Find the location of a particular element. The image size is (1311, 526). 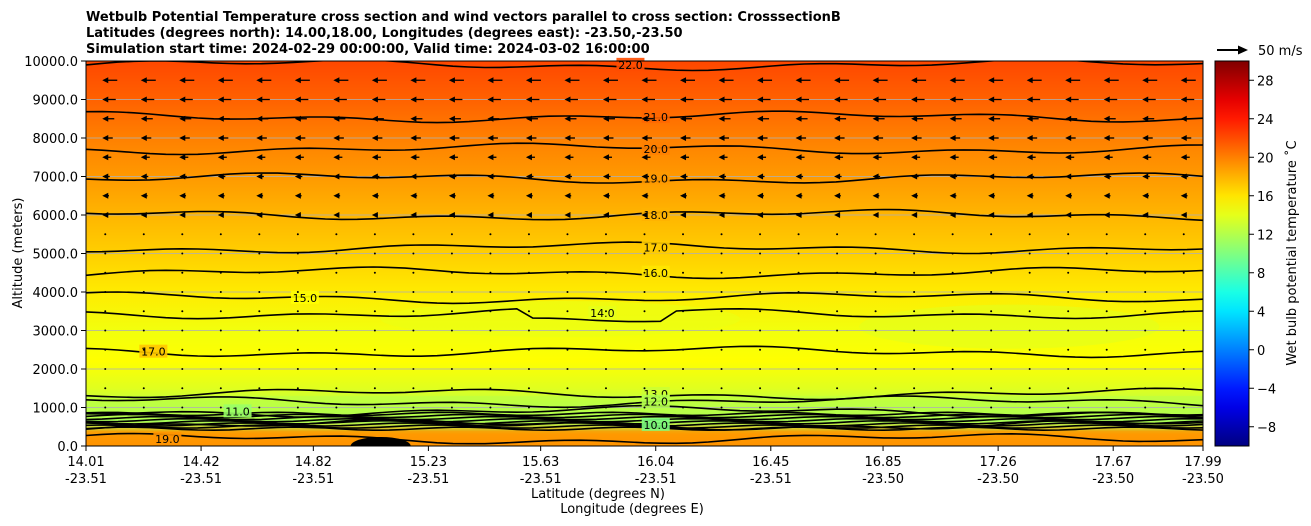

x-tick-lon-9: -23.50 is located at coordinates (1113, 479).